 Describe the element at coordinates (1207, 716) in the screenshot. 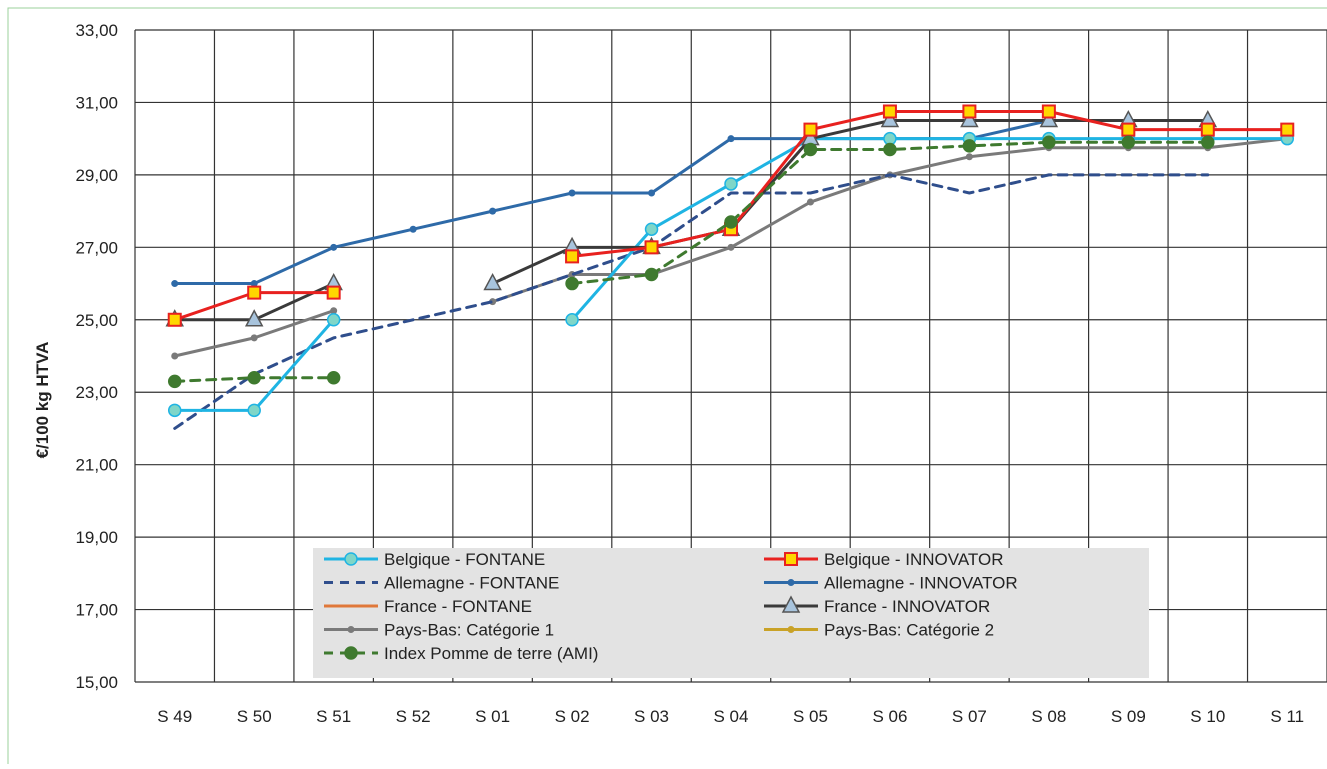

I see `x-tick-label: S 10` at that location.